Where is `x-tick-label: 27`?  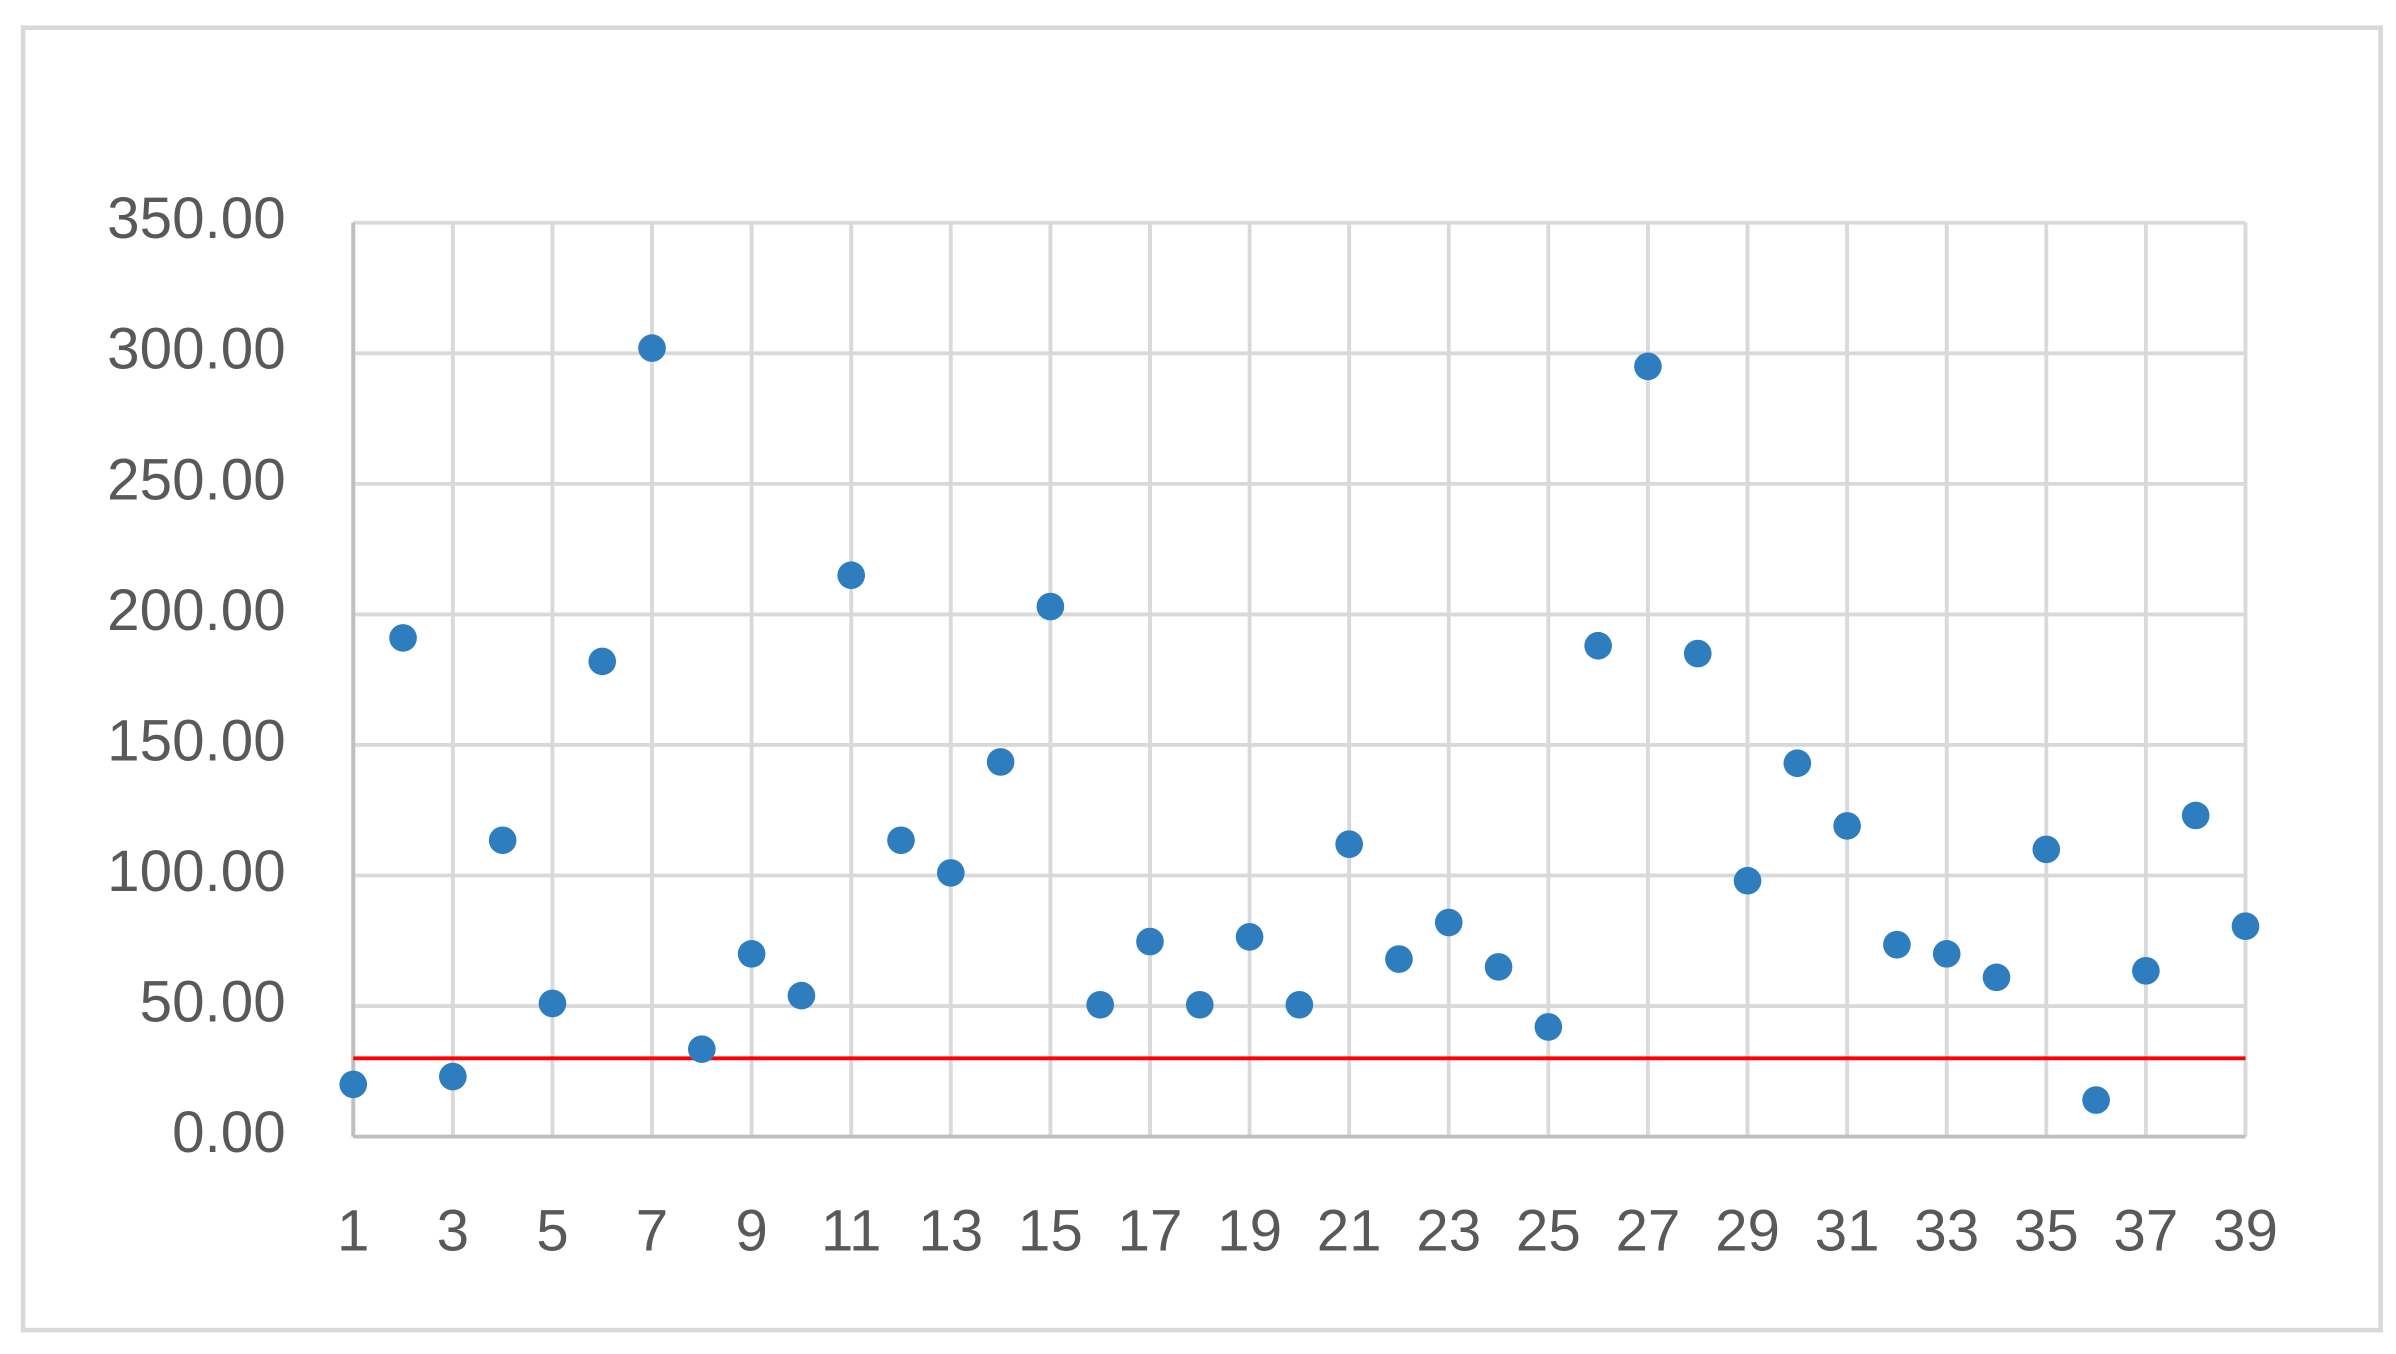 x-tick-label: 27 is located at coordinates (1647, 1230).